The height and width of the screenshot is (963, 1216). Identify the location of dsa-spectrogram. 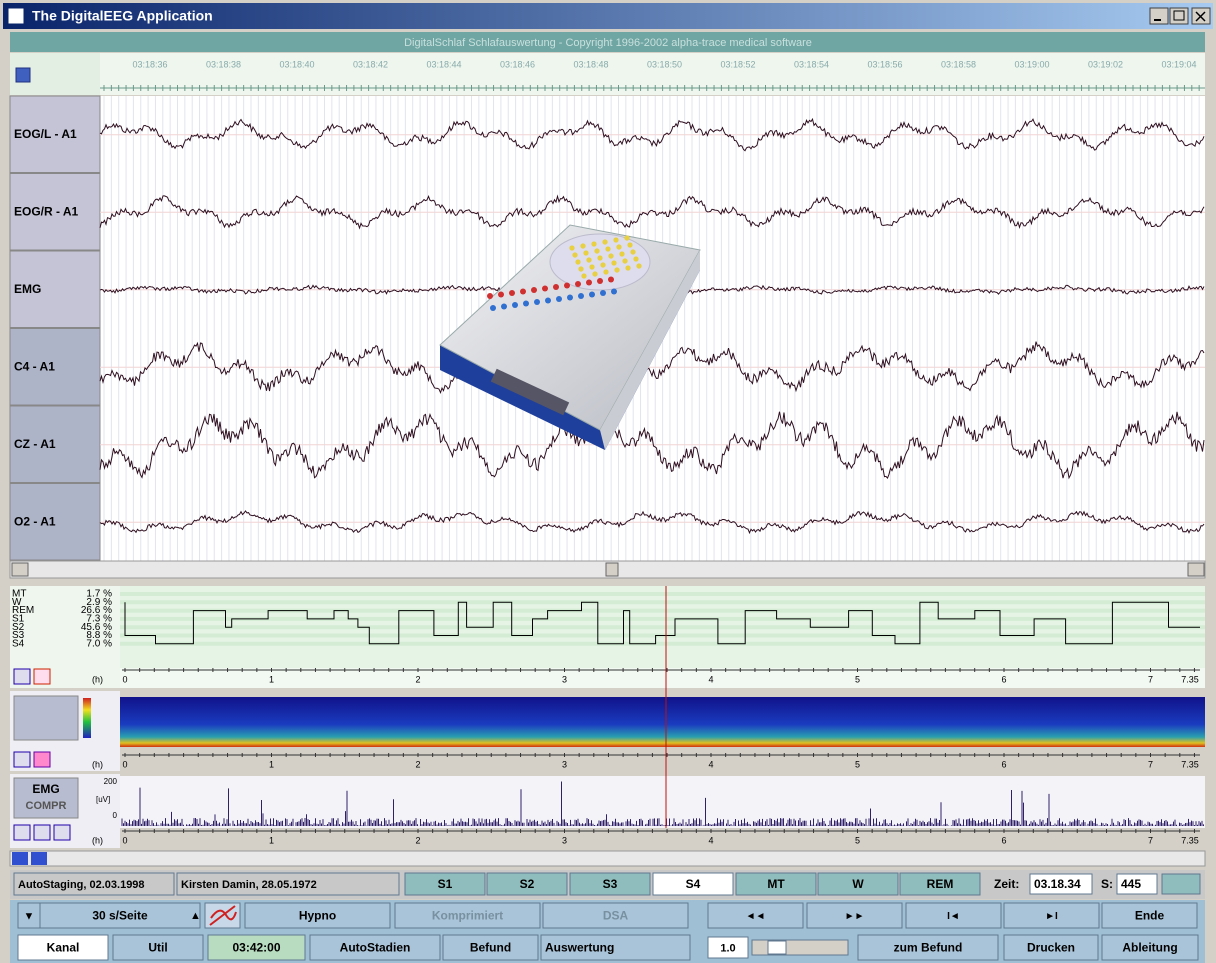
(662, 722).